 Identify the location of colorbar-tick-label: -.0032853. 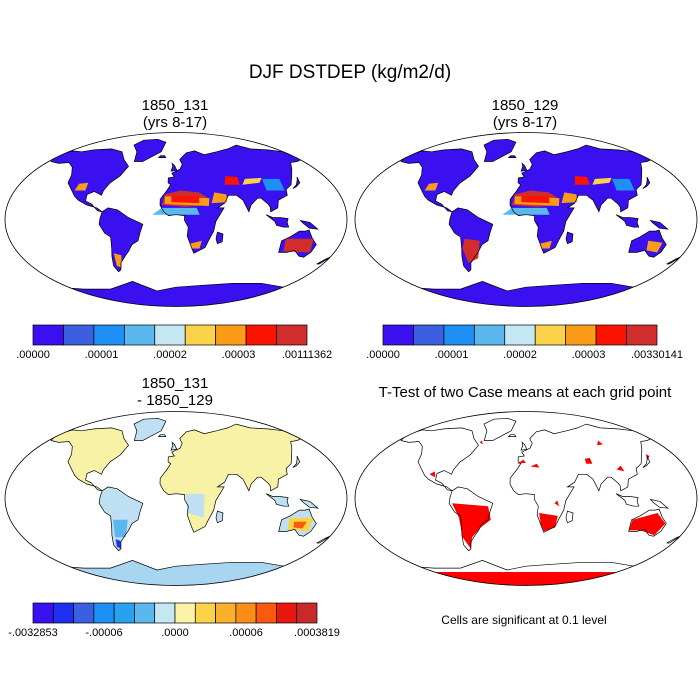
(33, 633).